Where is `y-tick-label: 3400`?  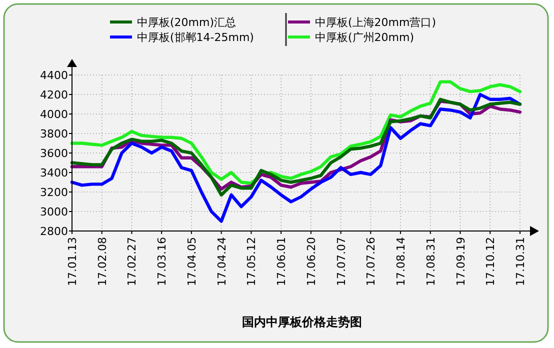
y-tick-label: 3400 is located at coordinates (54, 173).